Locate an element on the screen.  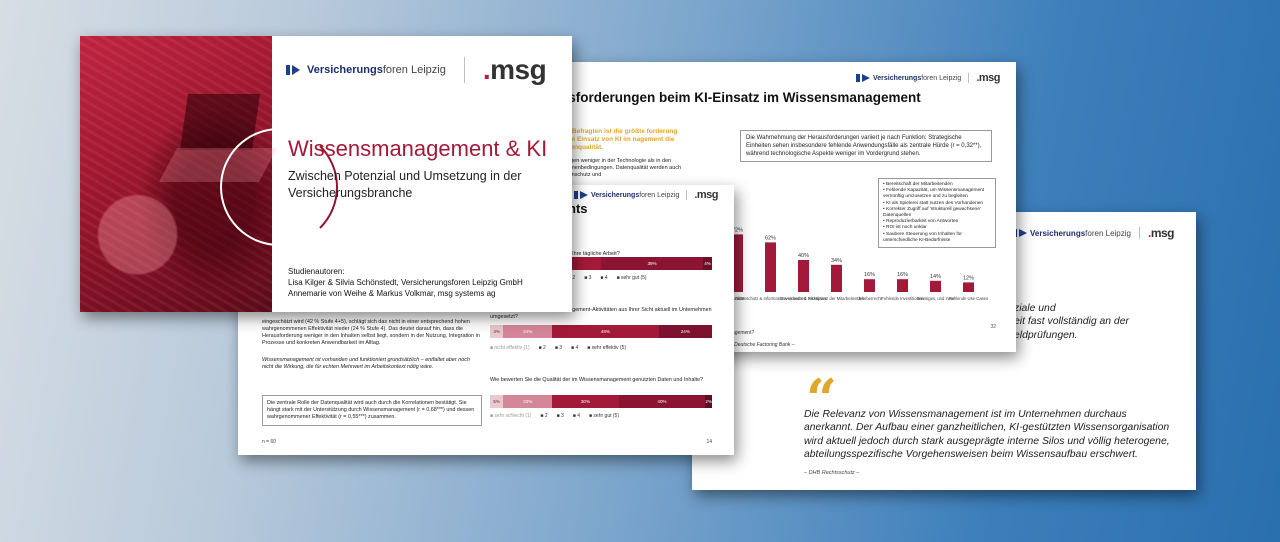
q2-segment-2: 24% is located at coordinates (528, 331).